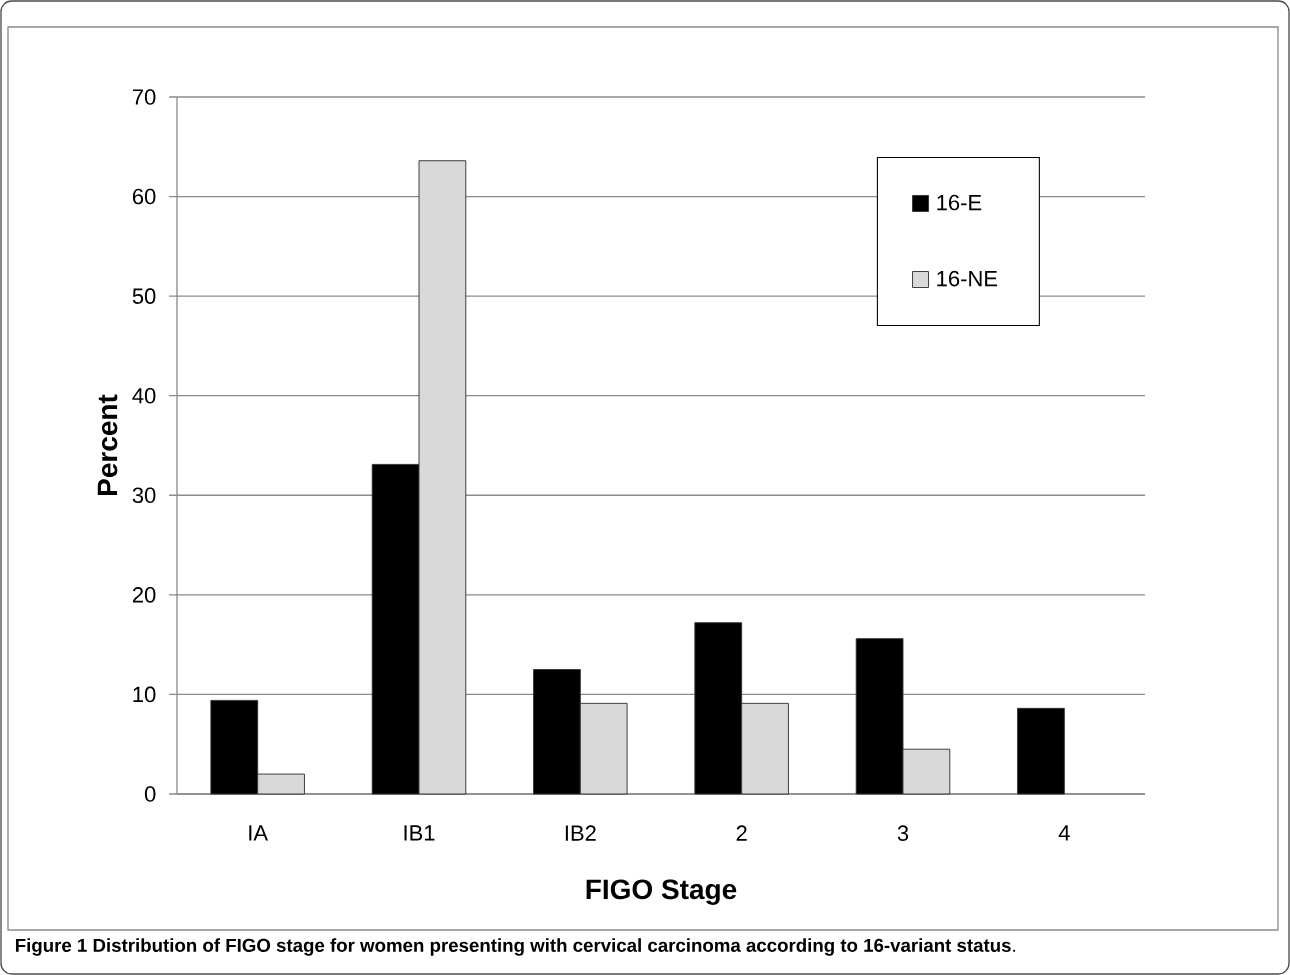 Image resolution: width=1290 pixels, height=975 pixels. What do you see at coordinates (144, 495) in the screenshot?
I see `y-tick-label: 30` at bounding box center [144, 495].